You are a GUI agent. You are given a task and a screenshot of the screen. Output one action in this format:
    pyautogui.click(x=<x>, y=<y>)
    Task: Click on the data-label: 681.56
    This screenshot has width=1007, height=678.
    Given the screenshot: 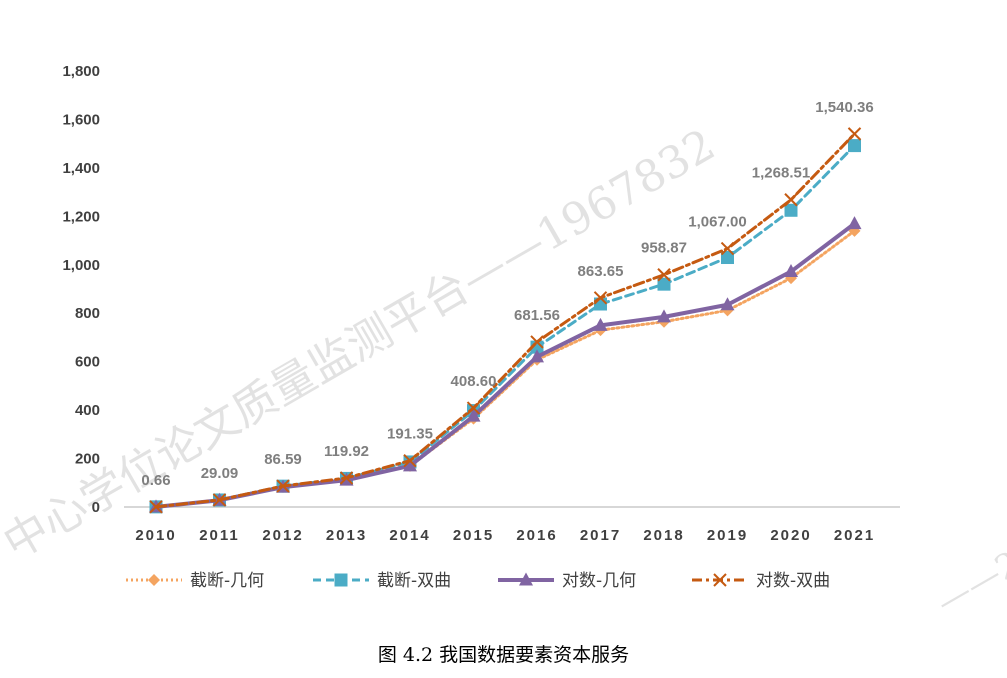 What is the action you would take?
    pyautogui.click(x=537, y=315)
    